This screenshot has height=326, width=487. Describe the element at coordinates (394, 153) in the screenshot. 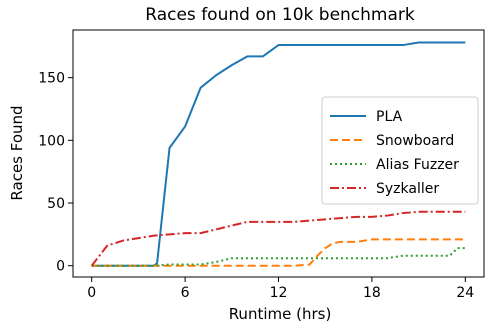

I see `legend-entries: PLA Snowboard Alias Fuzzer Syzkaller` at that location.